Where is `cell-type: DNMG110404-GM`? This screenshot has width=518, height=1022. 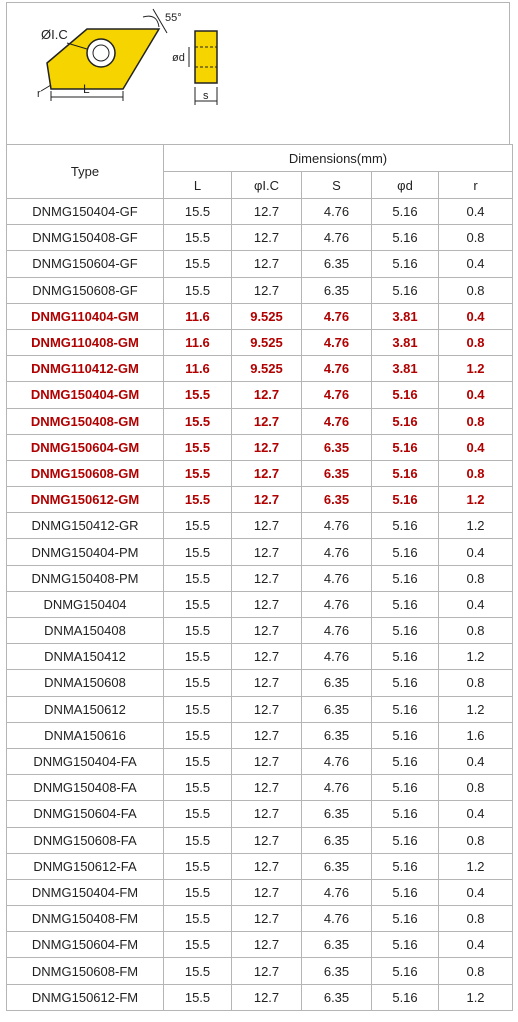 cell-type: DNMG110404-GM is located at coordinates (85, 316).